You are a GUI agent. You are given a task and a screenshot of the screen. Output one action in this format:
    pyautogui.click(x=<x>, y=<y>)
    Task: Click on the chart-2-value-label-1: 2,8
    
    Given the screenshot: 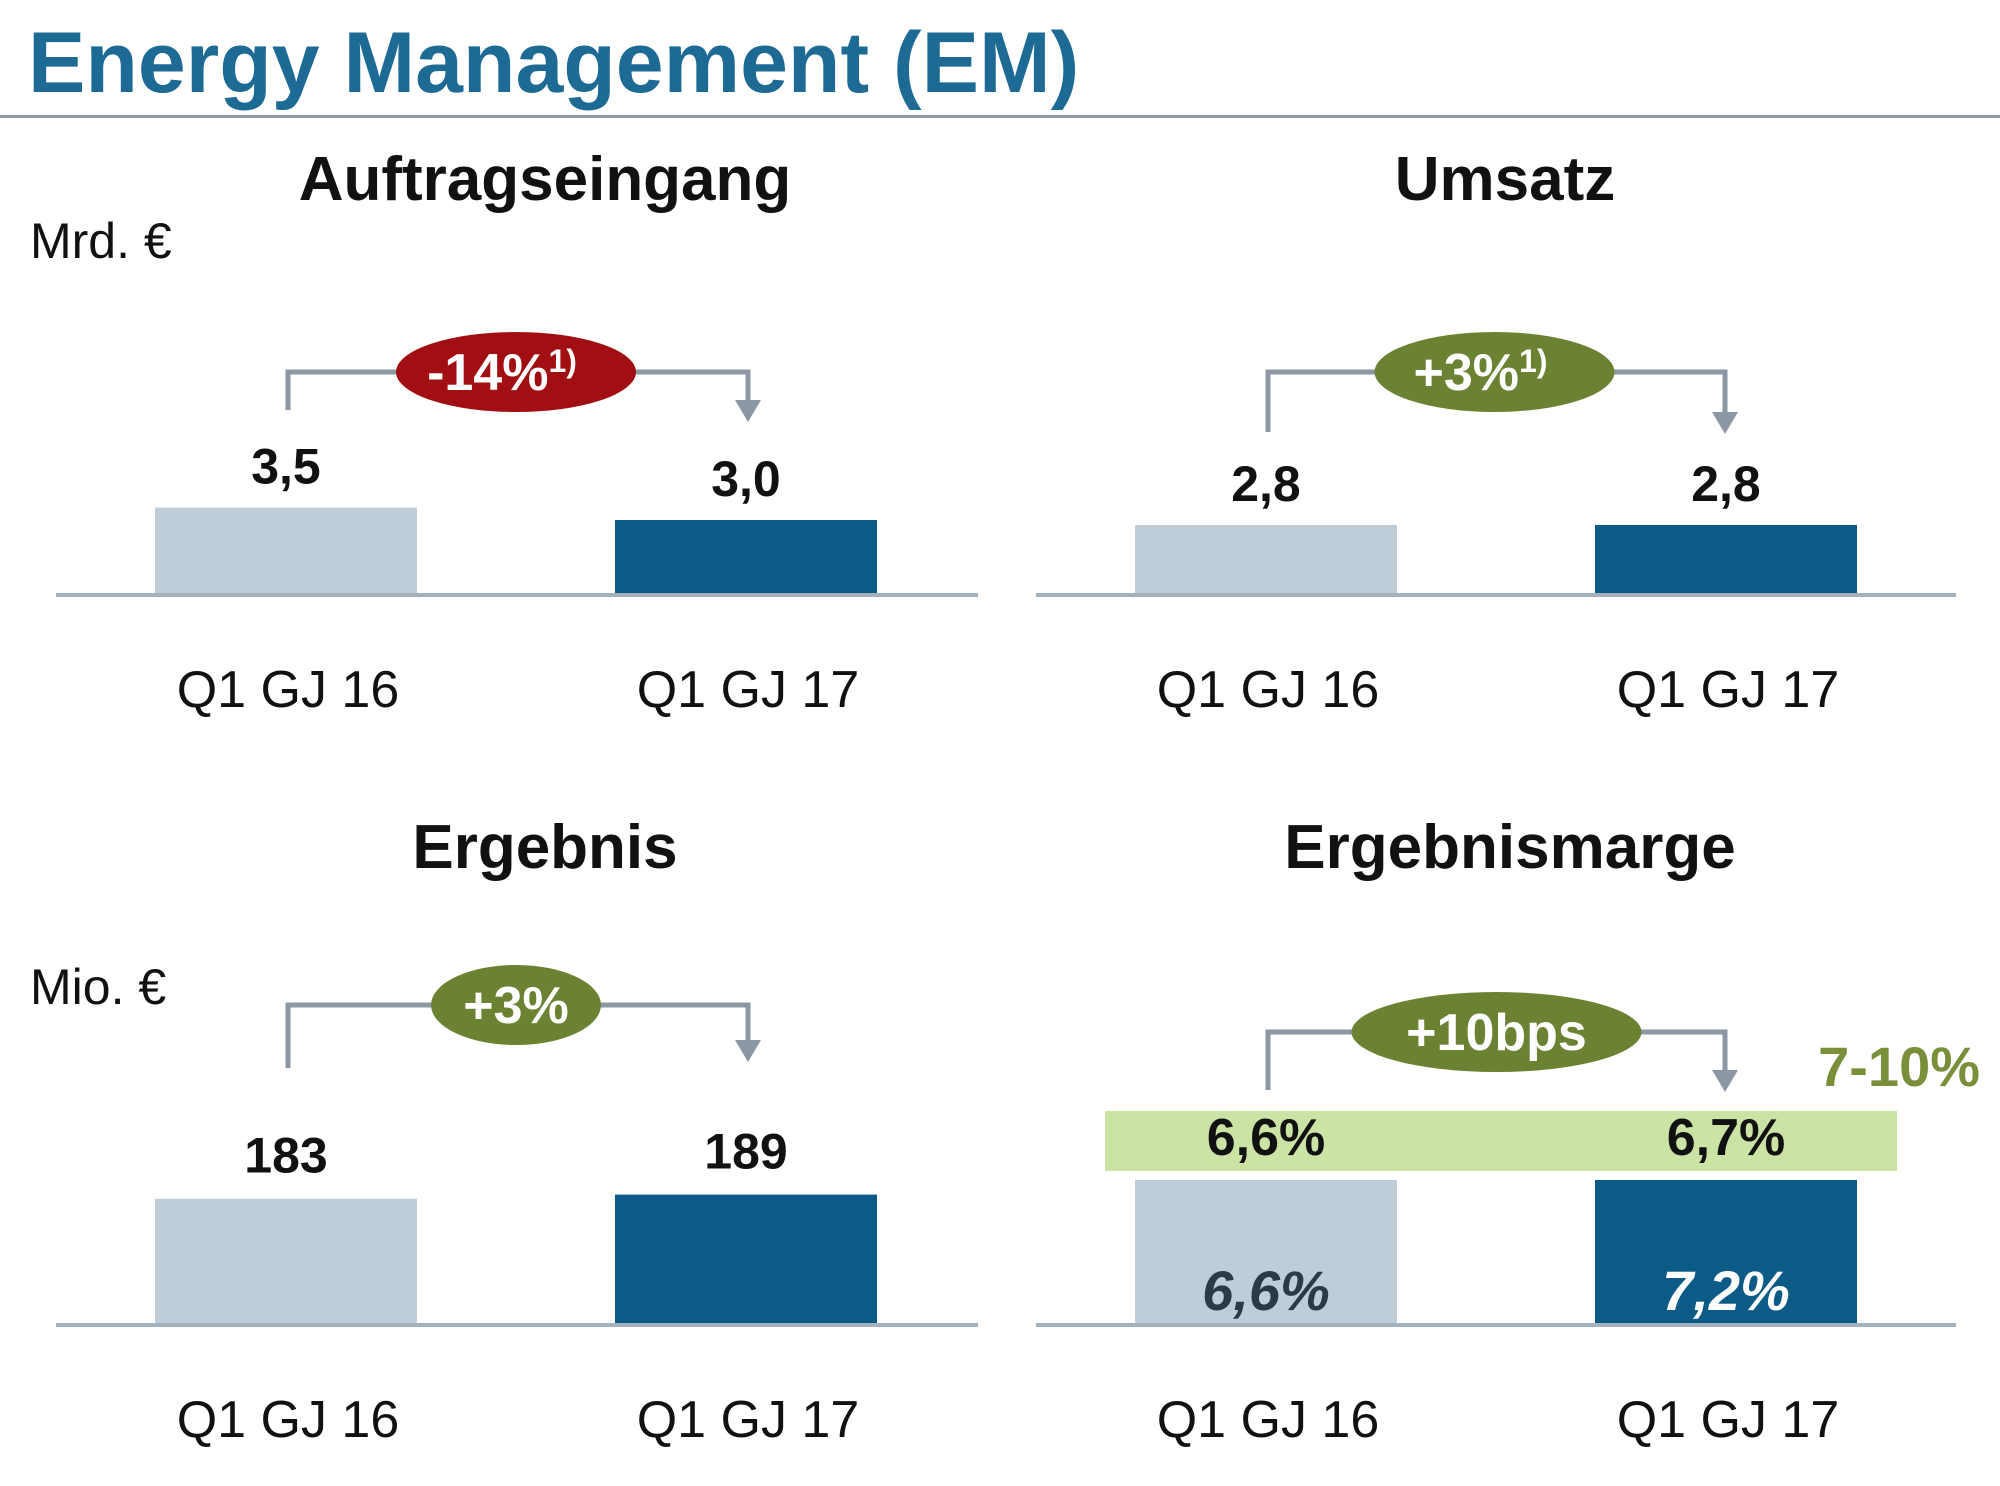 What is the action you would take?
    pyautogui.click(x=1266, y=484)
    